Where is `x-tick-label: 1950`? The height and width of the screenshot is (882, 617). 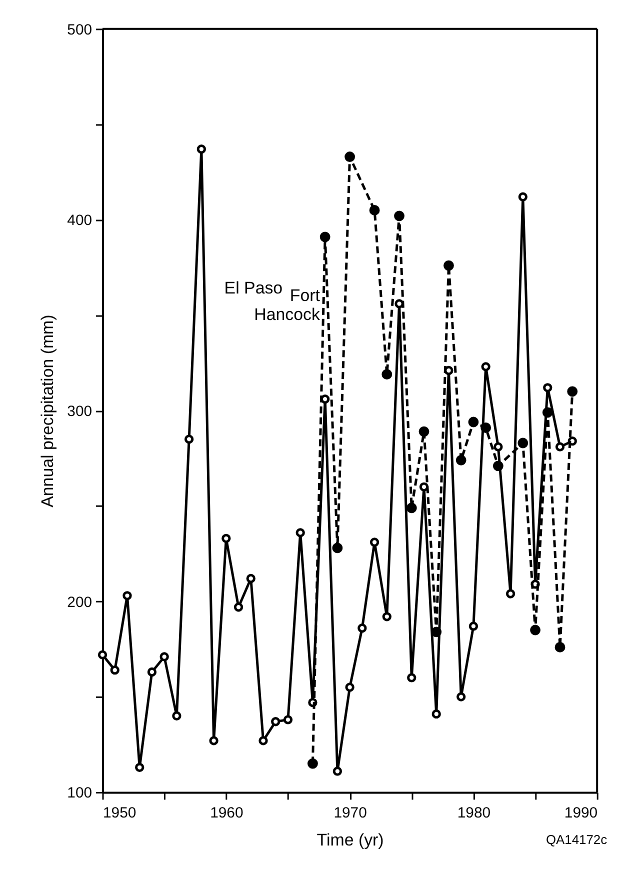 x-tick-label: 1950 is located at coordinates (119, 813).